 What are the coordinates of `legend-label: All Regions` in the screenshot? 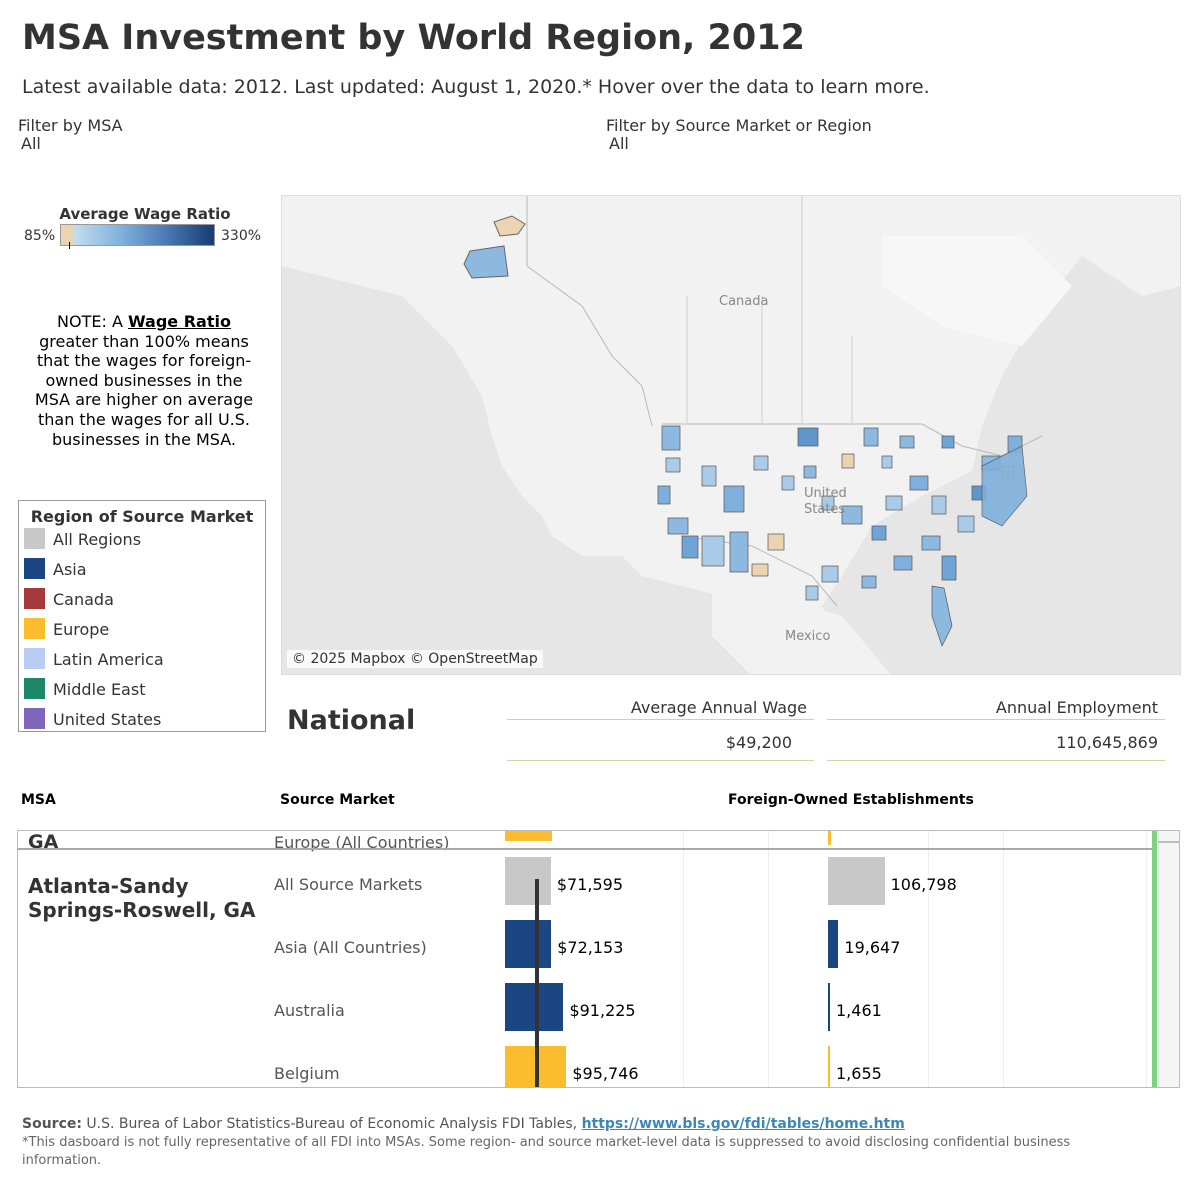 It's located at (97, 539).